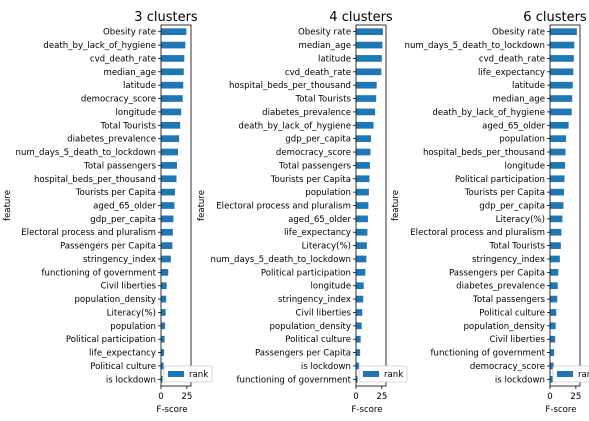 Image resolution: width=589 pixels, height=421 pixels. What do you see at coordinates (512, 59) in the screenshot?
I see `y-tick-label: cvd_death_rate` at bounding box center [512, 59].